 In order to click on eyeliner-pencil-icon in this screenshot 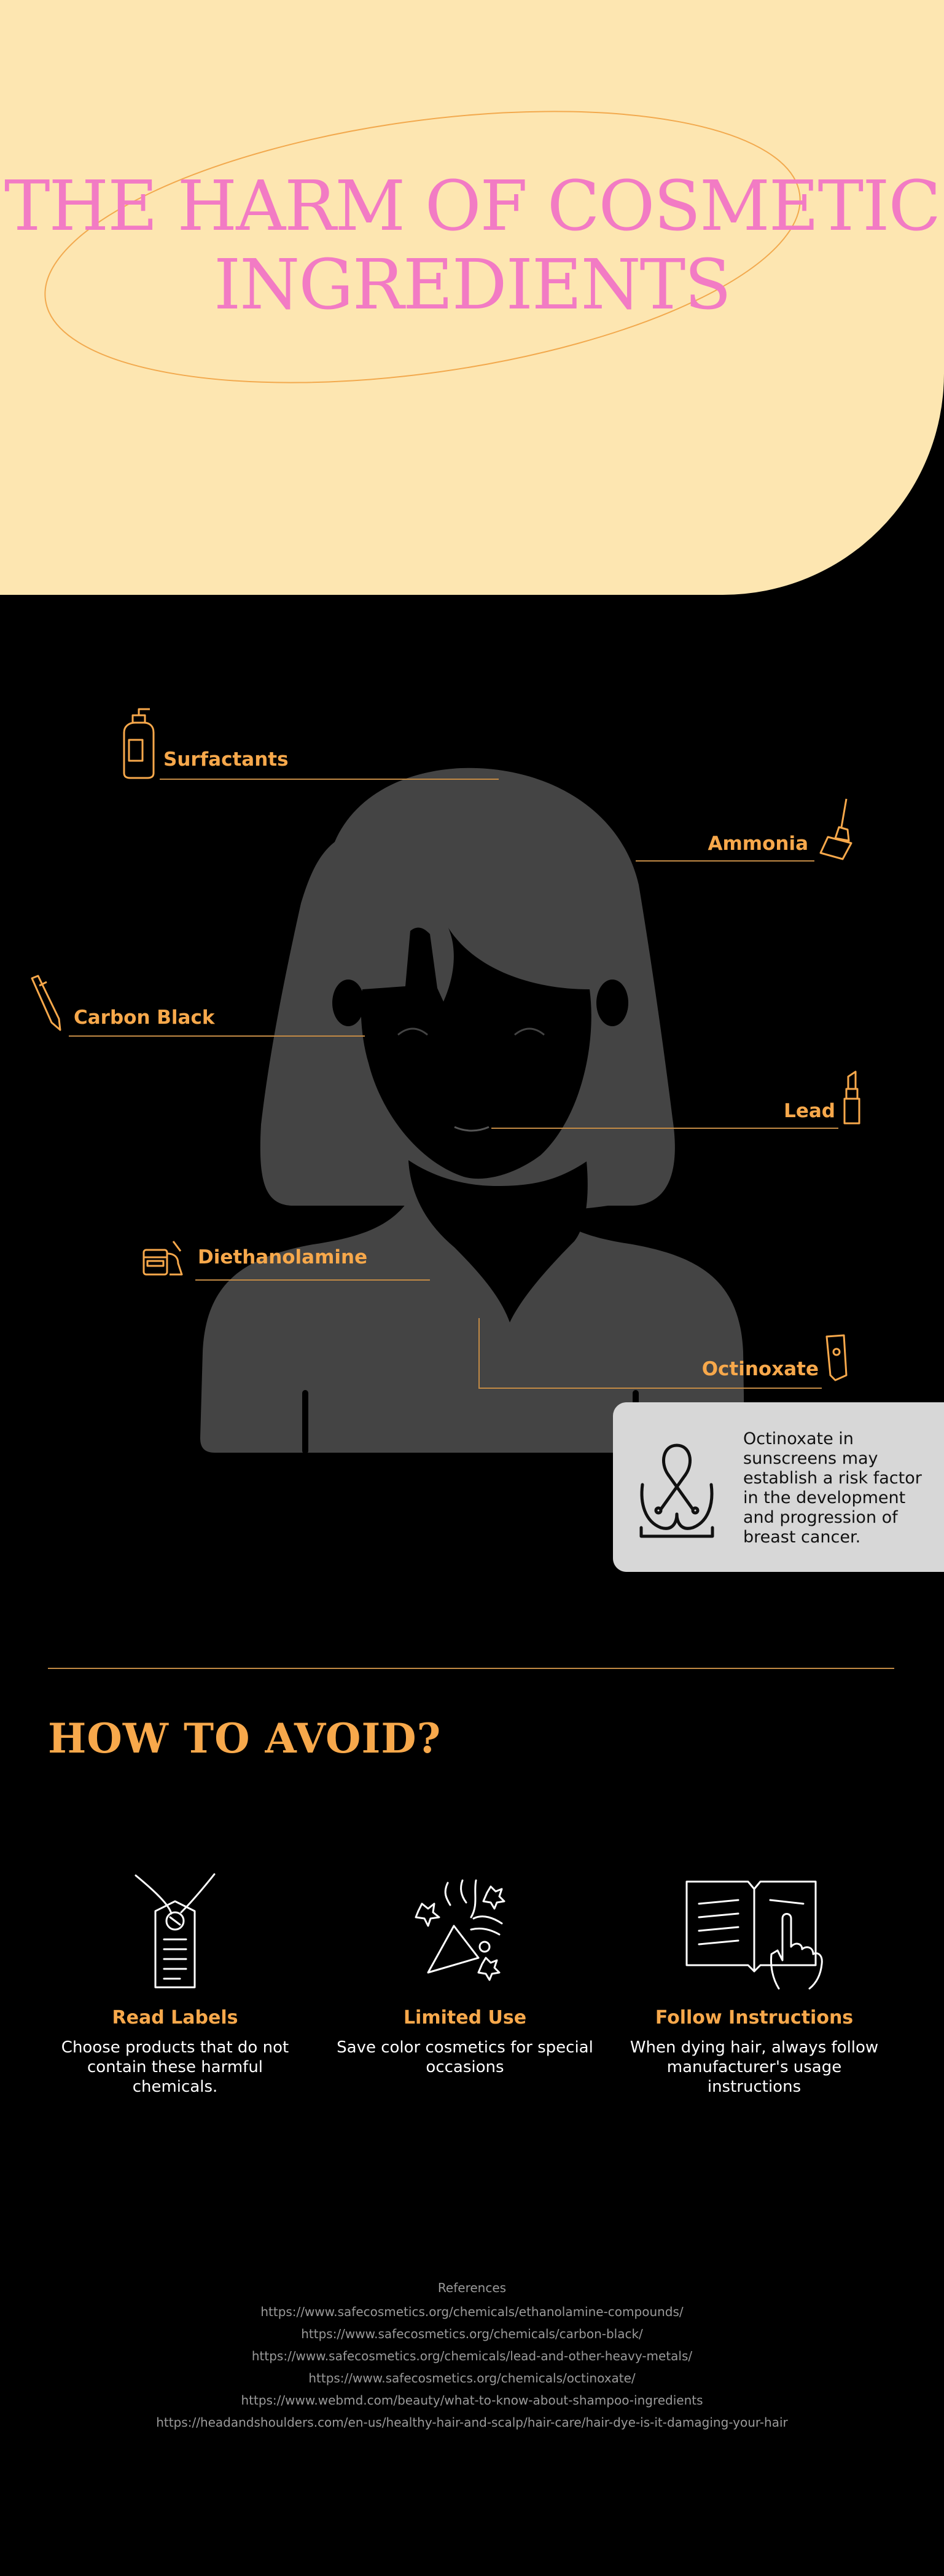, I will do `click(46, 1003)`.